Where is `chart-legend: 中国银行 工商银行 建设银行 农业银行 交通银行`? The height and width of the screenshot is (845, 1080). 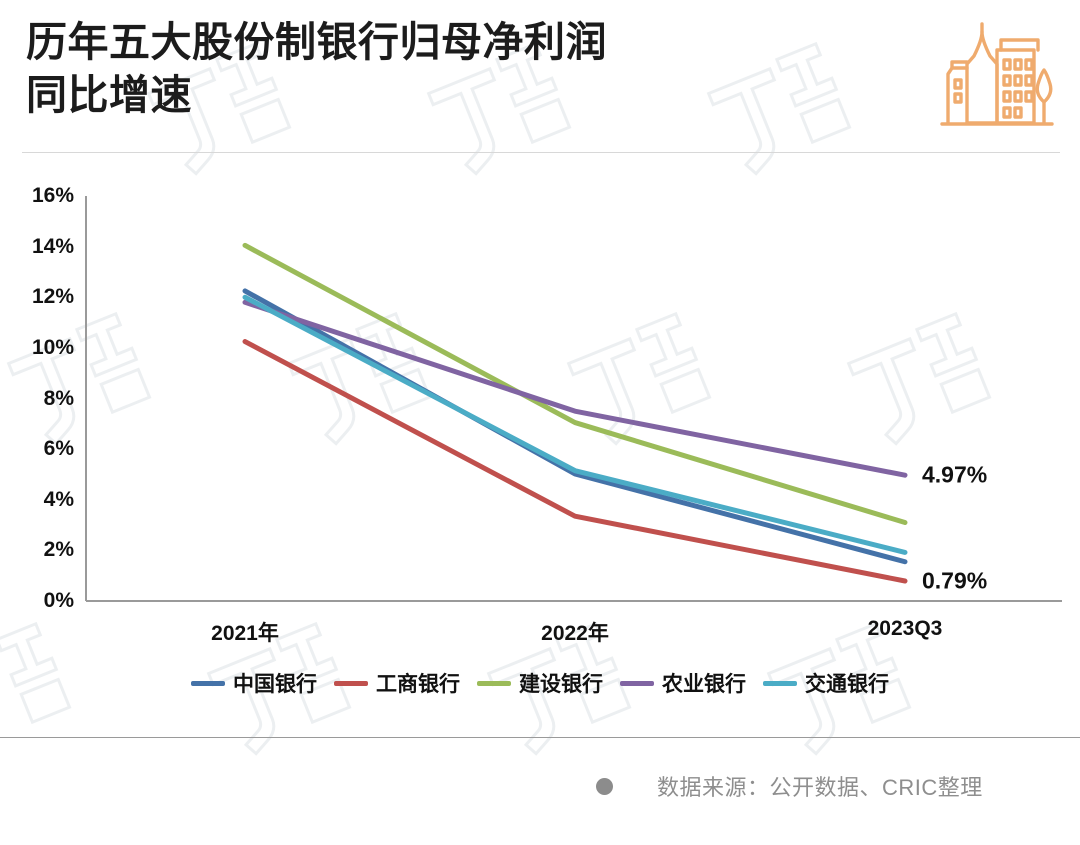 chart-legend: 中国银行 工商银行 建设银行 农业银行 交通银行 is located at coordinates (540, 683).